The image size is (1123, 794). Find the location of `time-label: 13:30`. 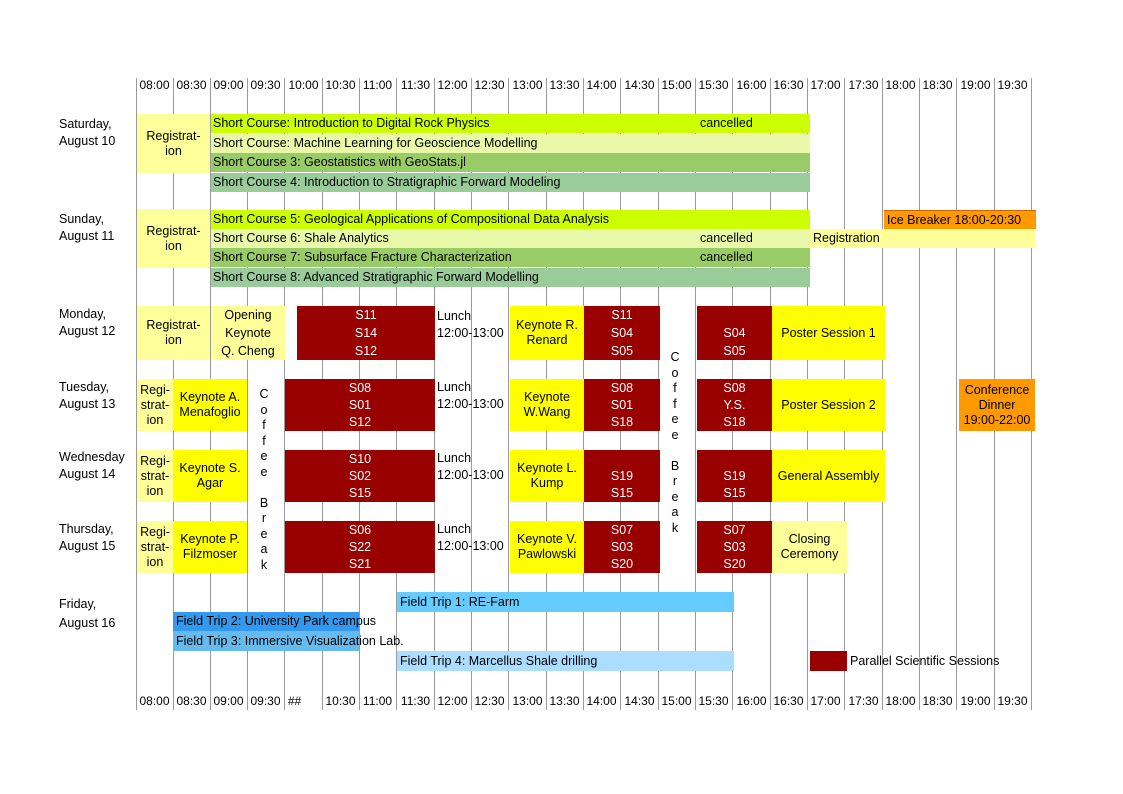

time-label: 13:30 is located at coordinates (564, 701).